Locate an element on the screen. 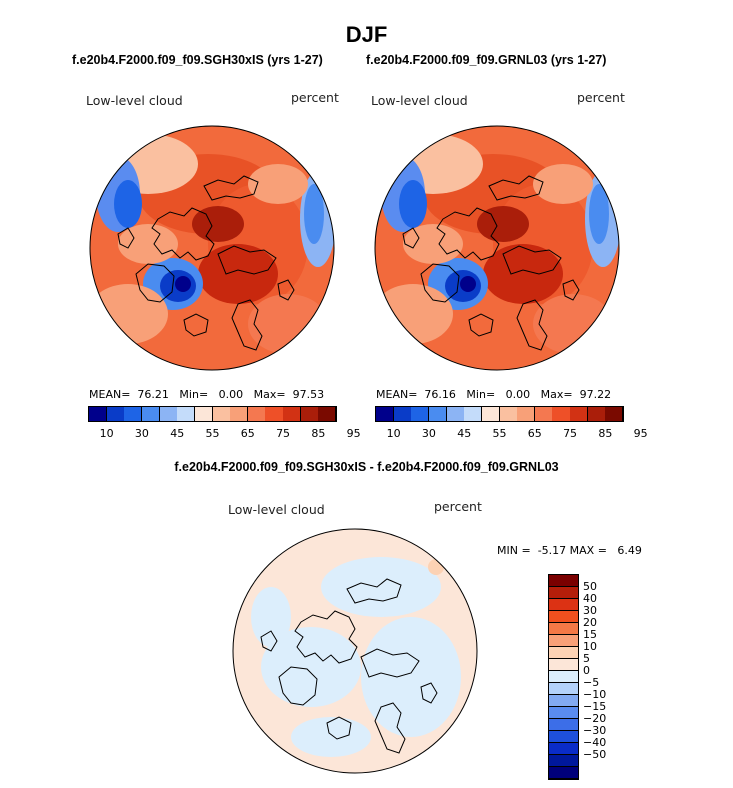 This screenshot has height=788, width=733. panel2-mean-value: 76.16 is located at coordinates (440, 394).